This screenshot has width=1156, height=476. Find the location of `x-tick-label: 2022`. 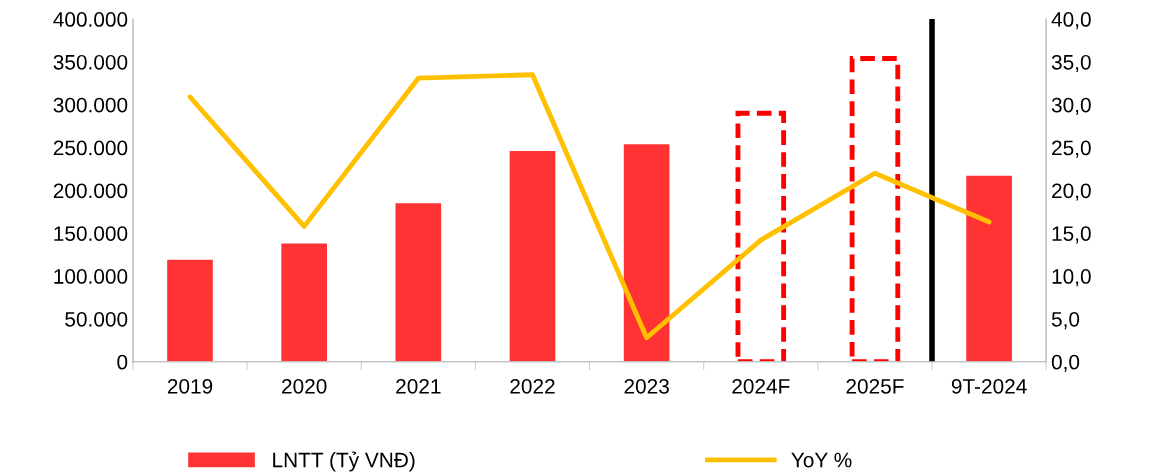

x-tick-label: 2022 is located at coordinates (532, 386).